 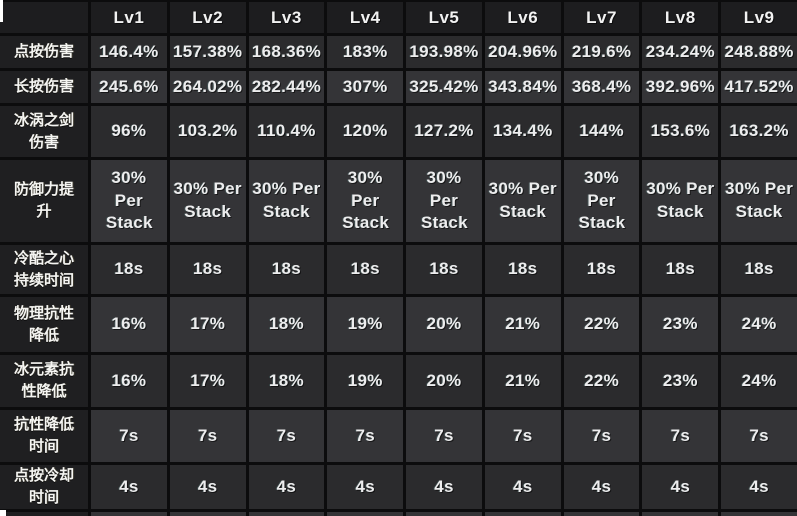 I want to click on table-cell: 264.02%, so click(x=207, y=87).